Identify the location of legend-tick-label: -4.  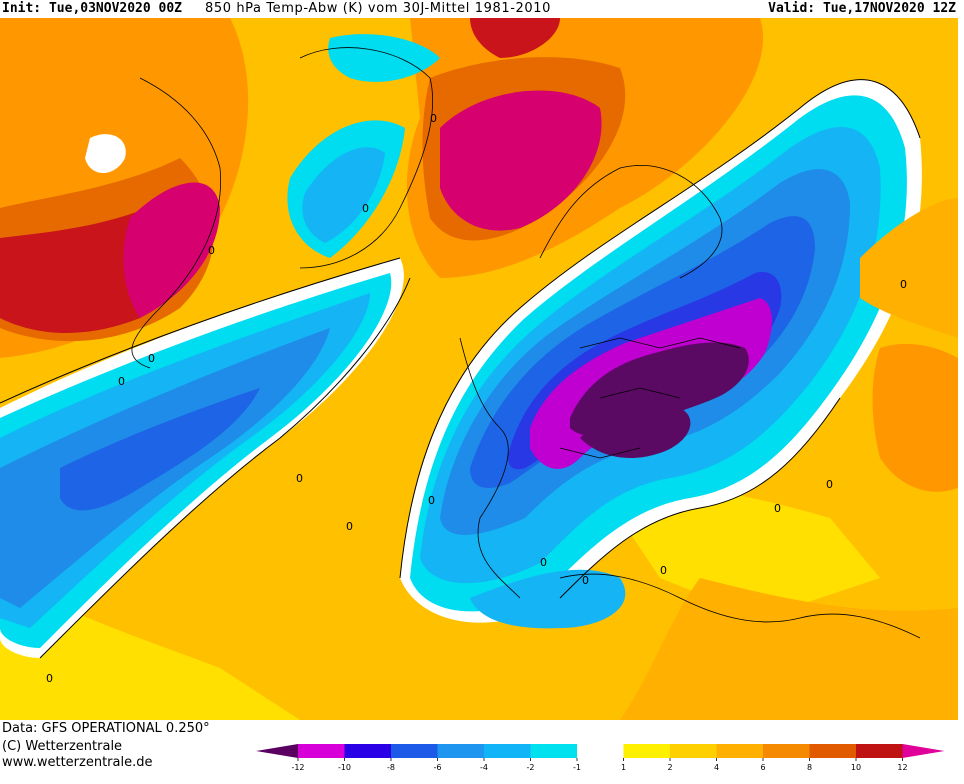
(484, 767).